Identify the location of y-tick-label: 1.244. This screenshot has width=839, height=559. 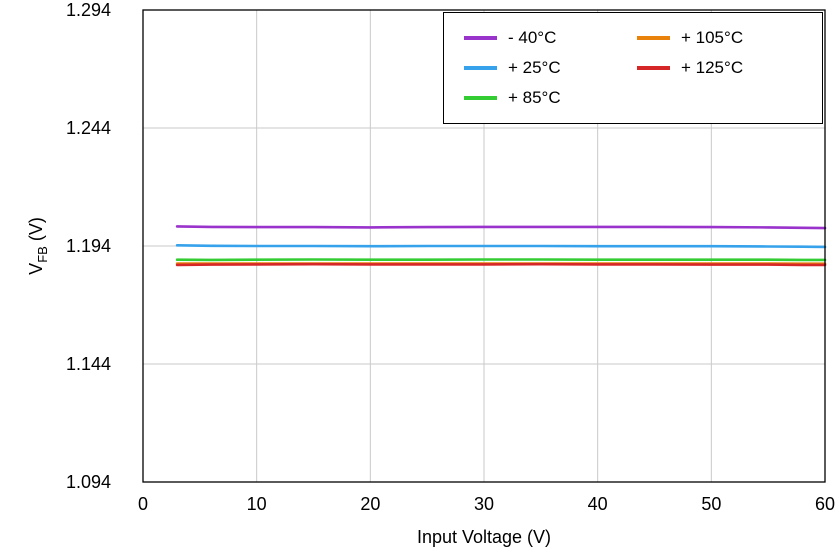
(88, 128).